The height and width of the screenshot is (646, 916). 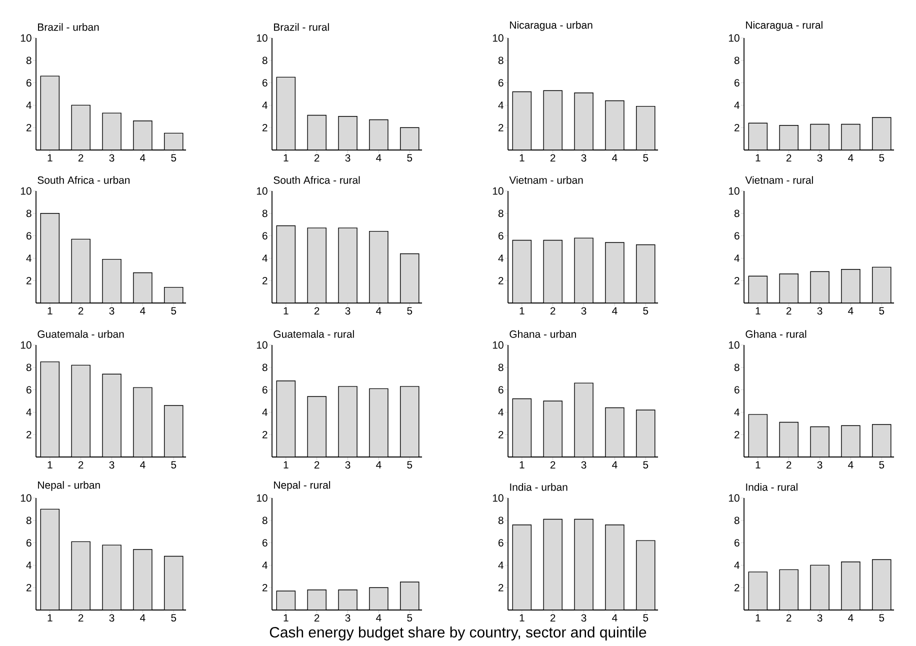 I want to click on chart-title: Guatemala - rural, so click(x=314, y=334).